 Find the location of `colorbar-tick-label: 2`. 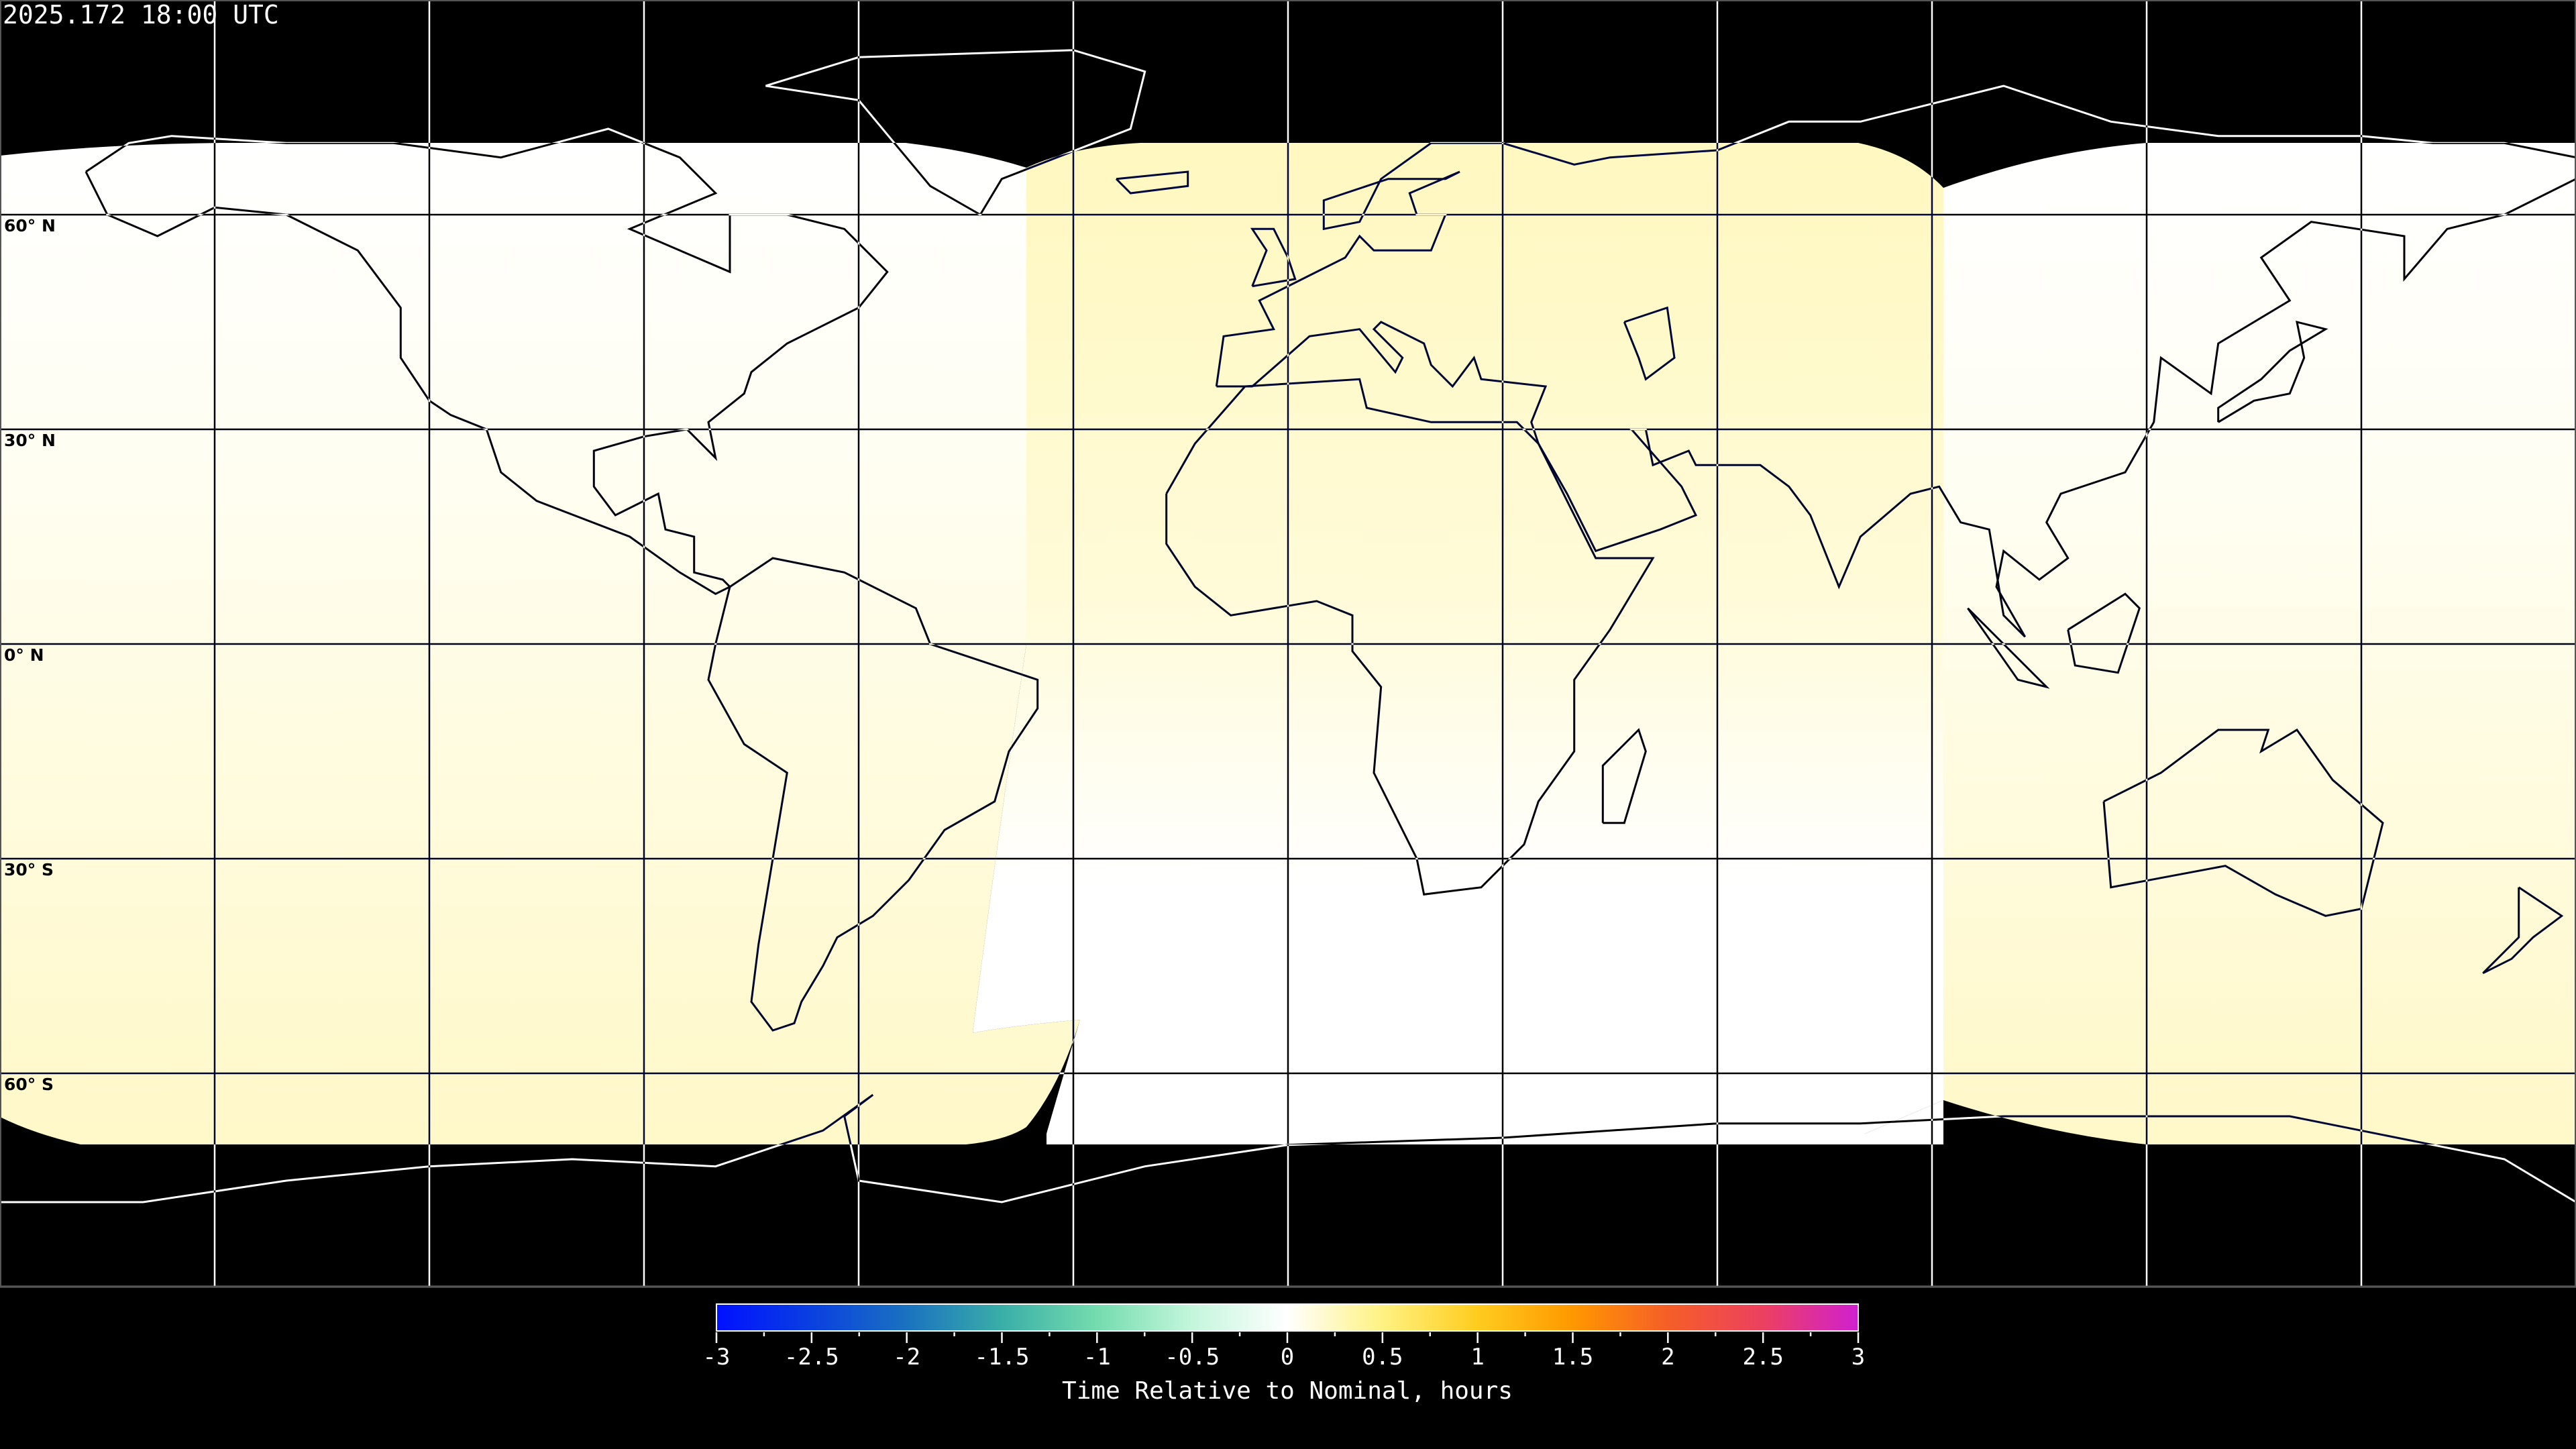

colorbar-tick-label: 2 is located at coordinates (1667, 1357).